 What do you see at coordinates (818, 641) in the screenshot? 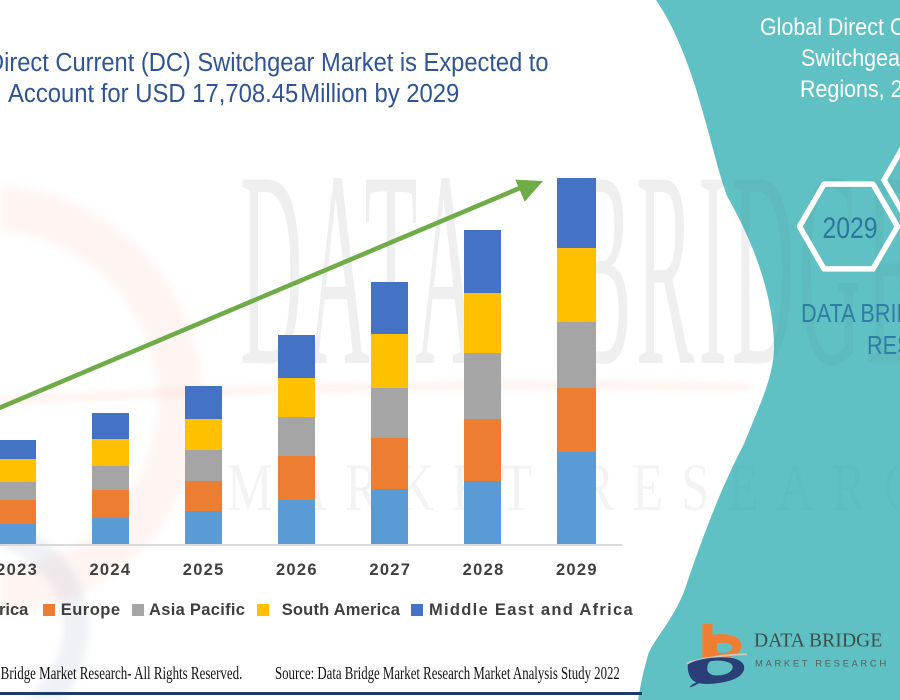
I see `svg-text: DATA BRIDGE` at bounding box center [818, 641].